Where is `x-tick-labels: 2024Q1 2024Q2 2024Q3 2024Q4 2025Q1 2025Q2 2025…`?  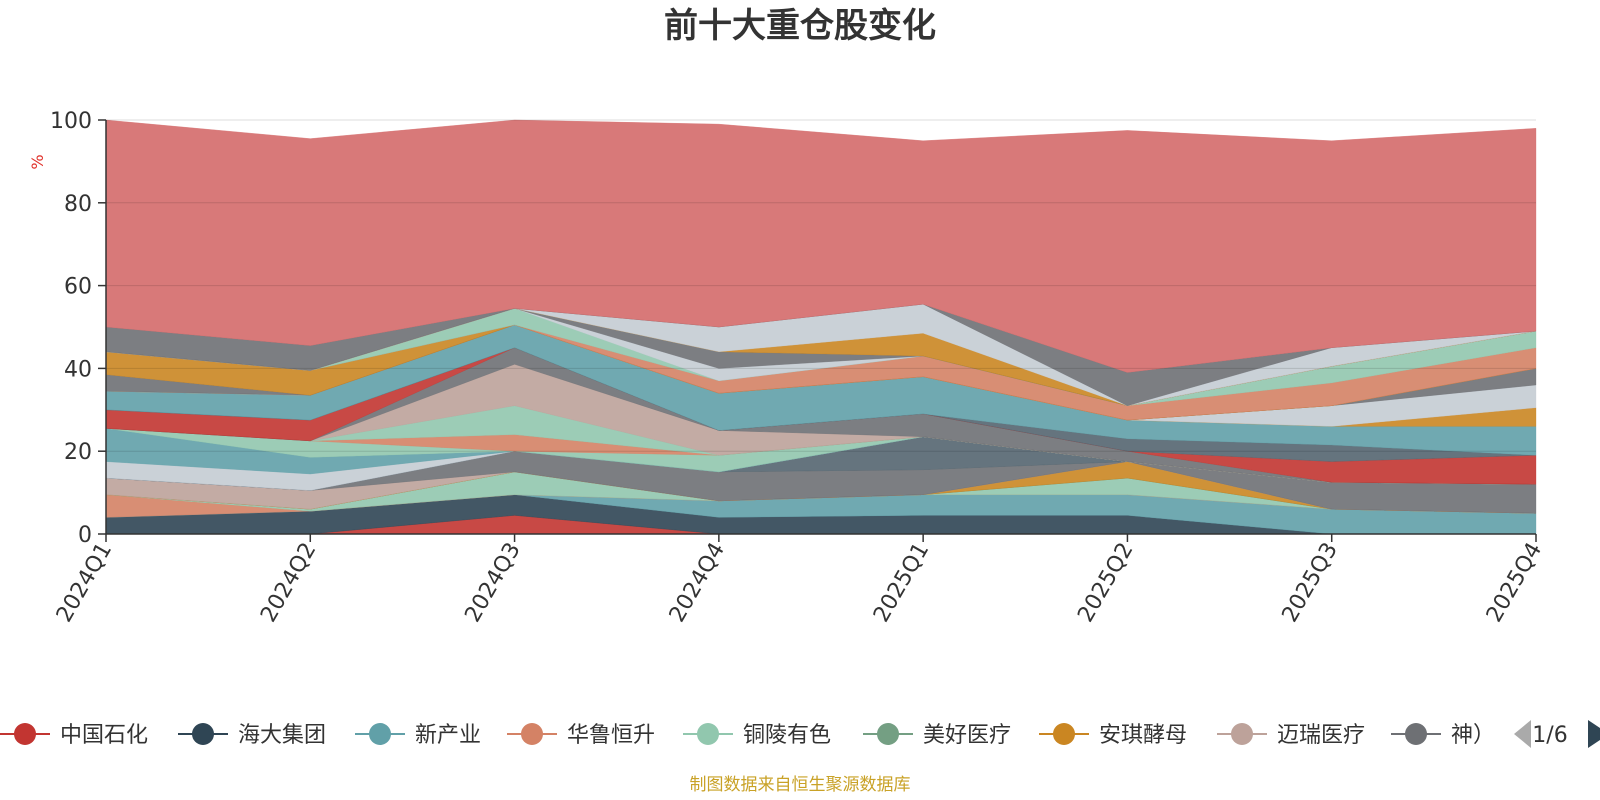 x-tick-labels: 2024Q1 2024Q2 2024Q3 2024Q4 2025Q1 2025Q2 2025… is located at coordinates (799, 580).